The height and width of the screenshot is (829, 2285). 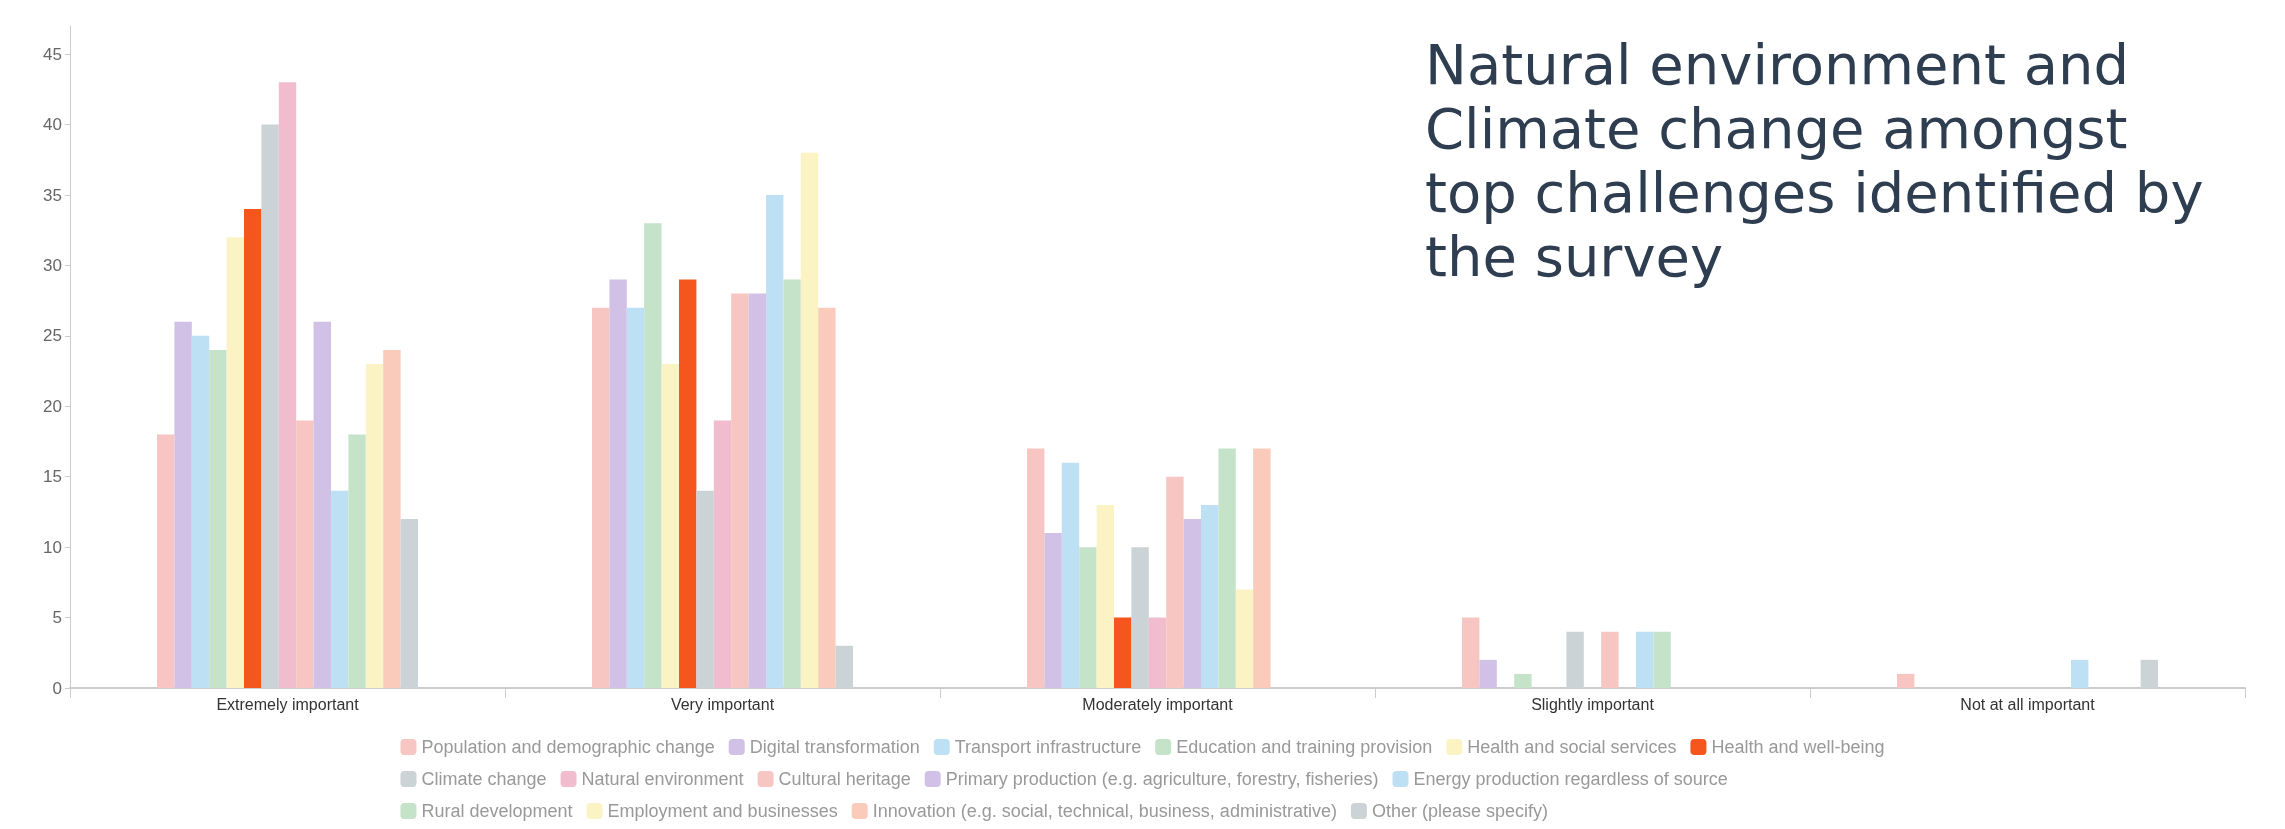 What do you see at coordinates (722, 704) in the screenshot?
I see `x-tick-label: Very important` at bounding box center [722, 704].